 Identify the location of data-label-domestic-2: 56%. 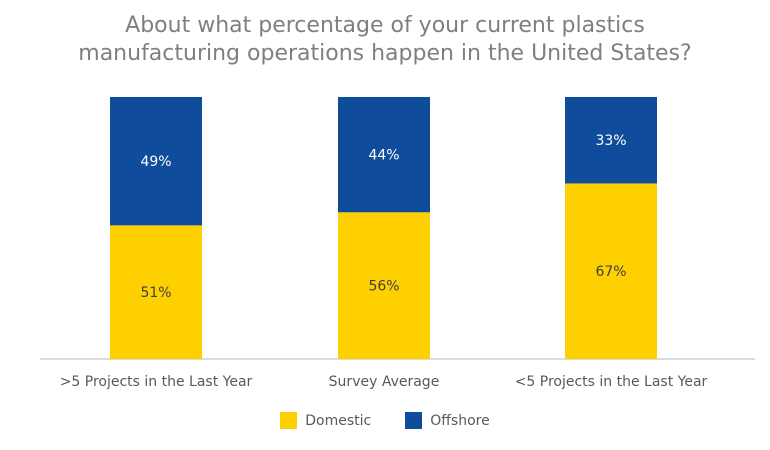
(383, 287).